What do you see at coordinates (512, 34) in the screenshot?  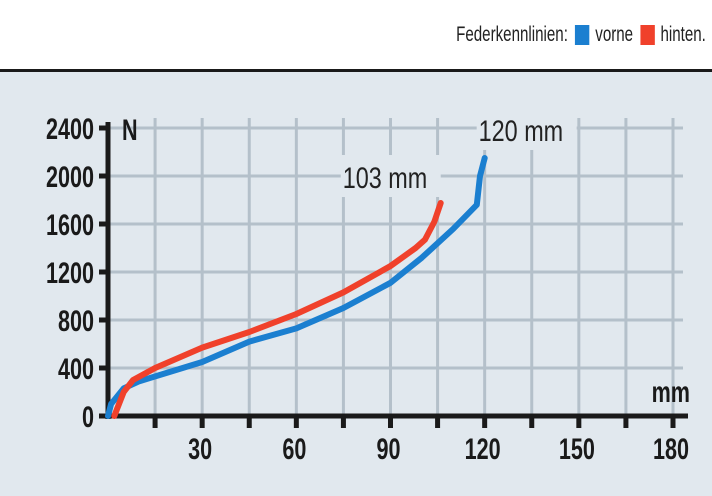 I see `legend-title: Federkennlinien:` at bounding box center [512, 34].